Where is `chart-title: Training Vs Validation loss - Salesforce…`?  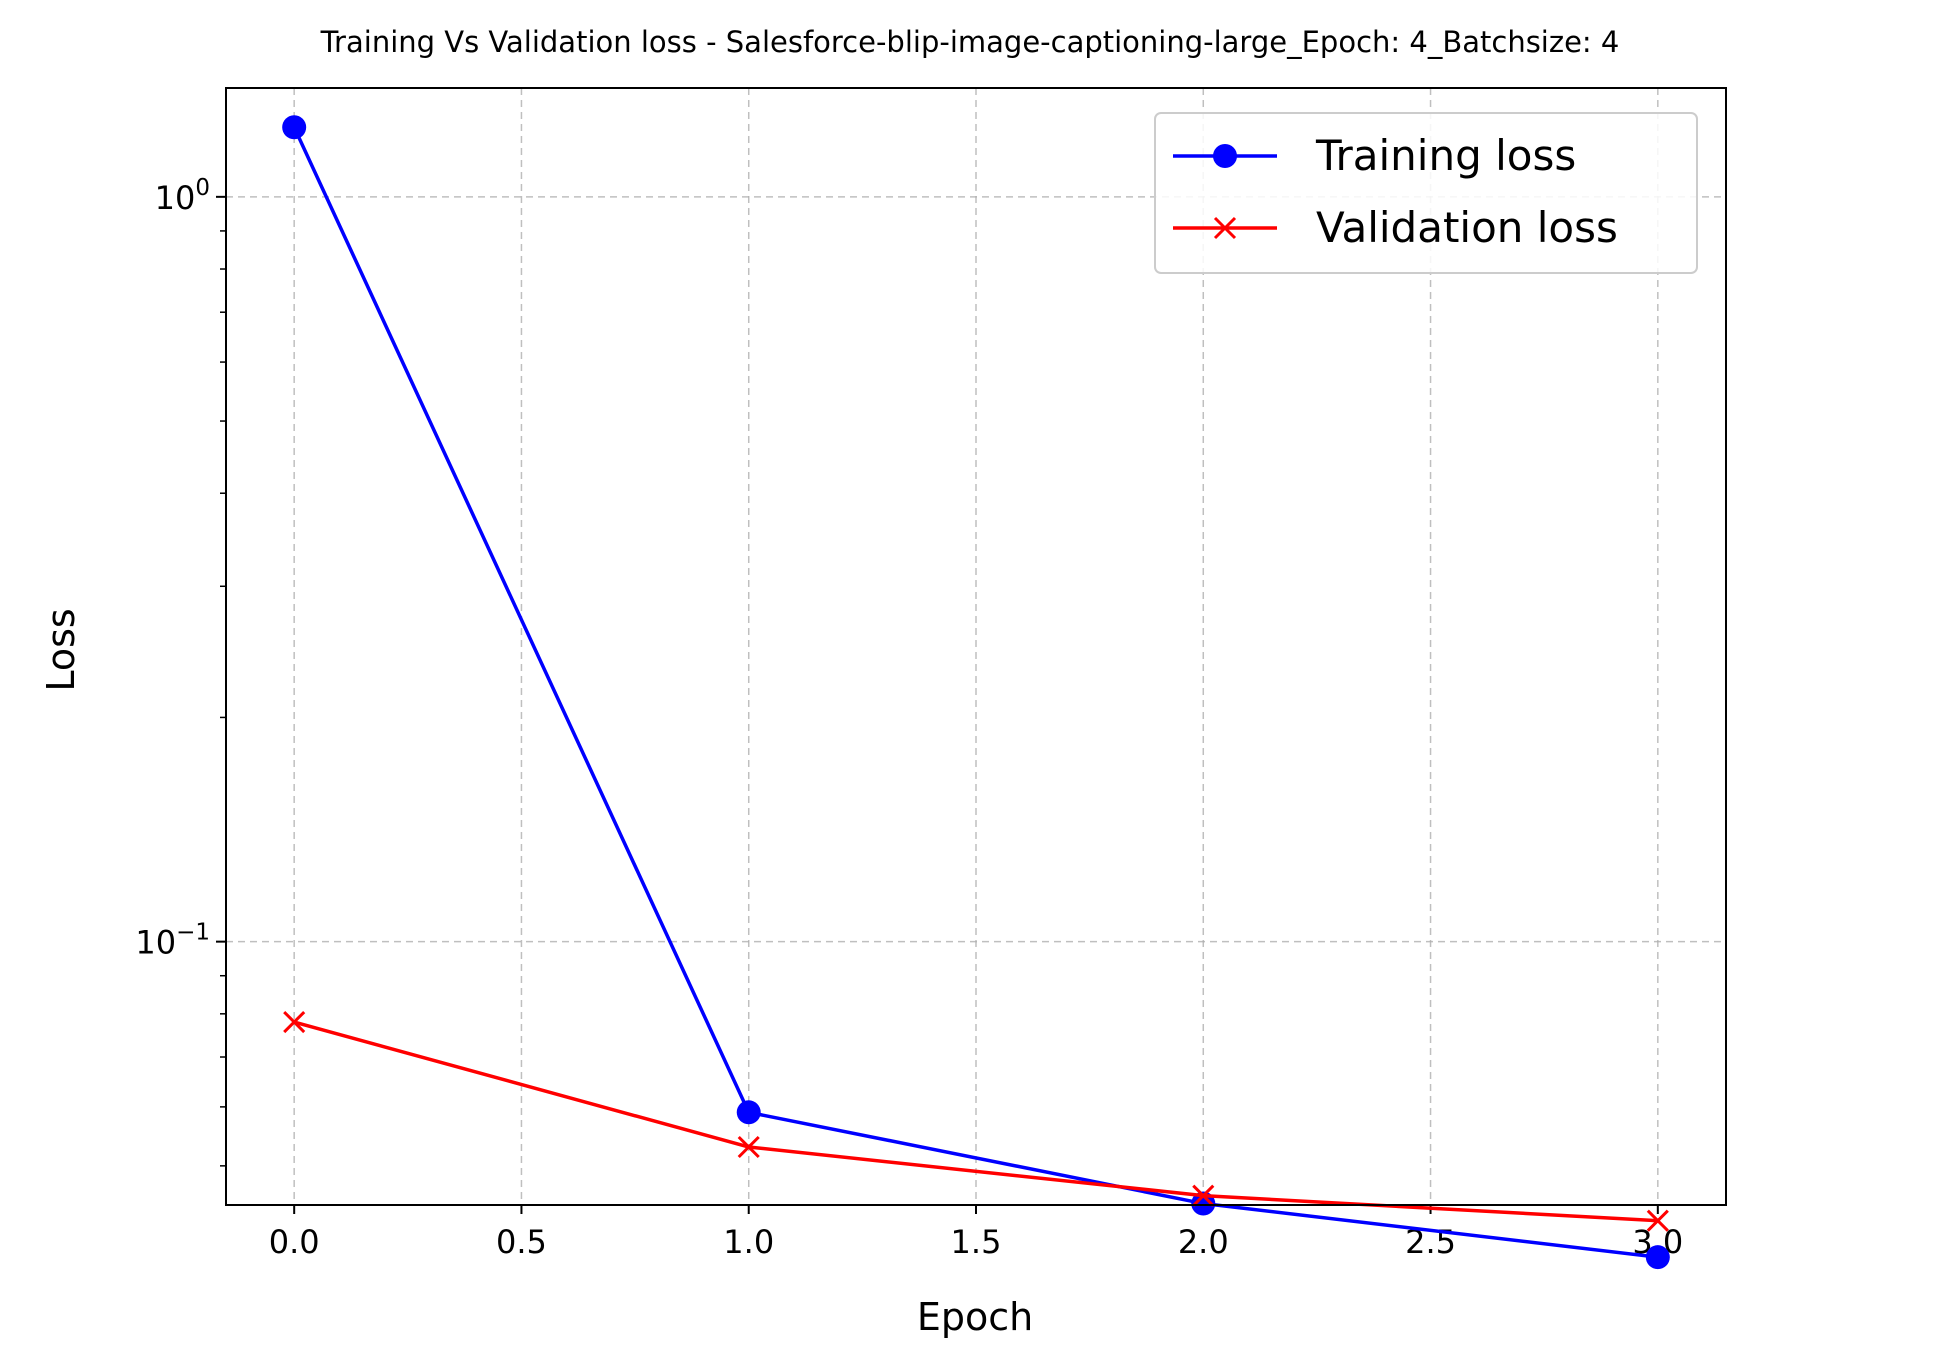 chart-title: Training Vs Validation loss - Salesforce… is located at coordinates (970, 42).